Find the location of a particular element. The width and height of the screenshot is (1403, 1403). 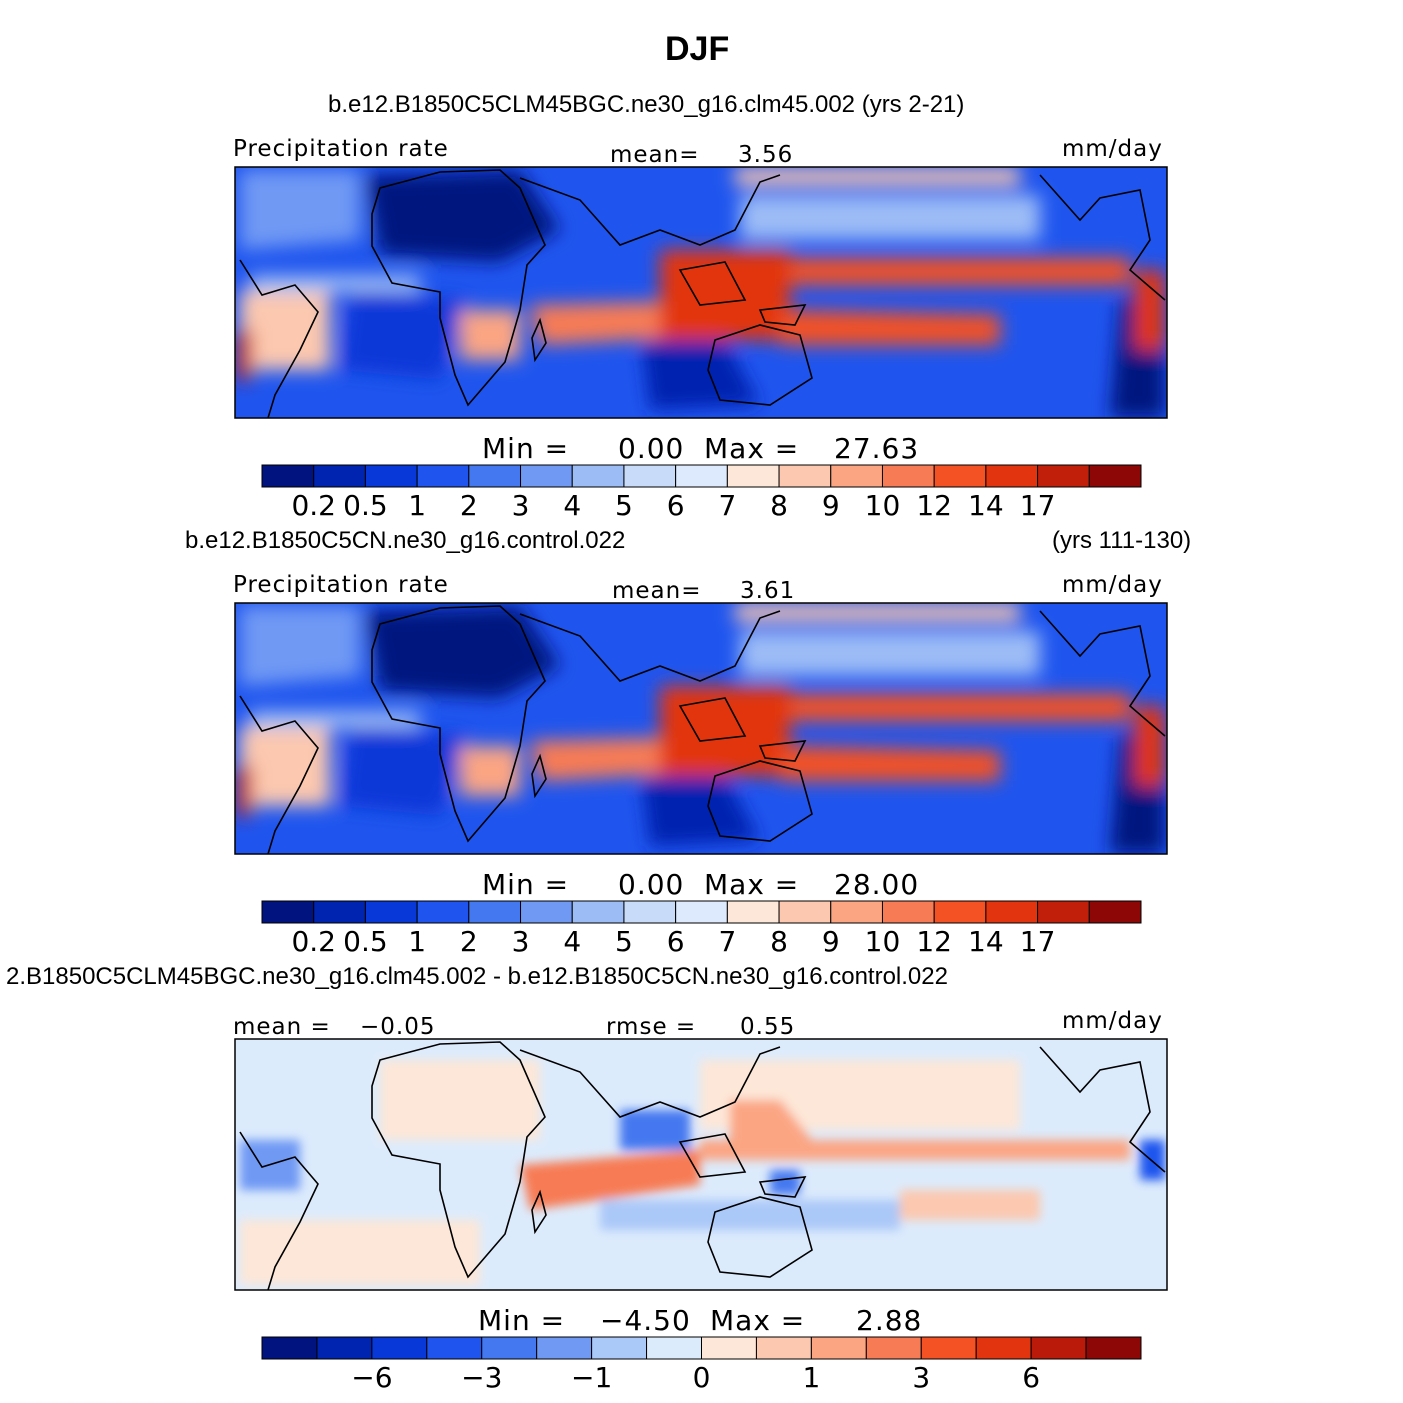

colorbar2-tick-label: 10 is located at coordinates (883, 941).